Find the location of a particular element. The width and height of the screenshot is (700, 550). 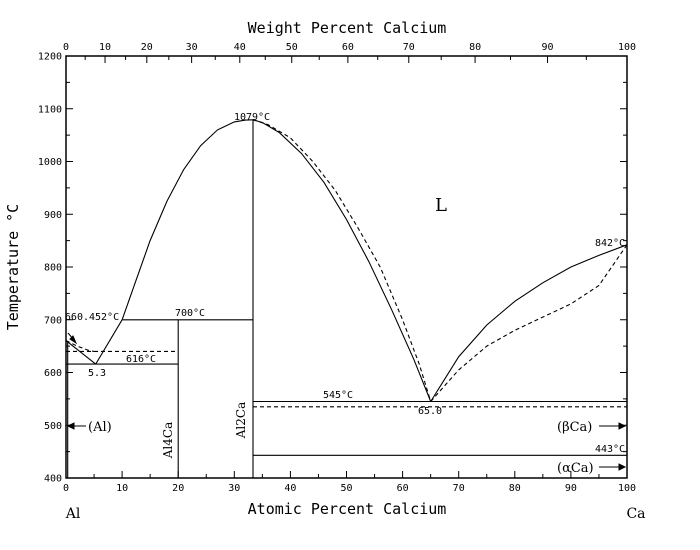

x2-tick-label: 70 is located at coordinates (409, 47).